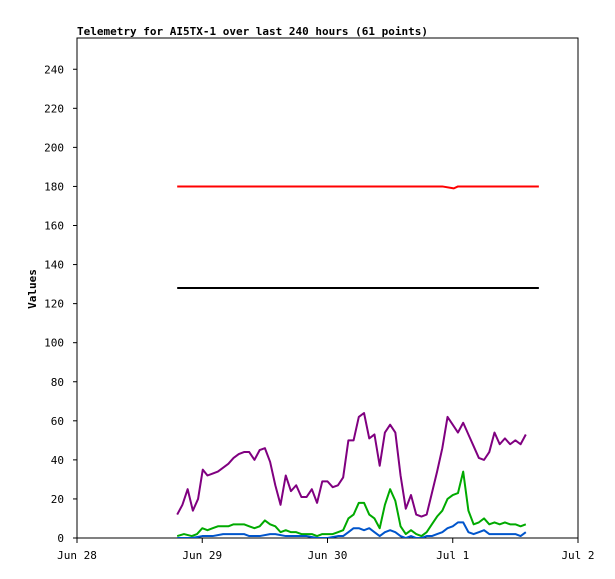 The image size is (615, 579). Describe the element at coordinates (328, 555) in the screenshot. I see `x-tick-label: Jun 30` at that location.